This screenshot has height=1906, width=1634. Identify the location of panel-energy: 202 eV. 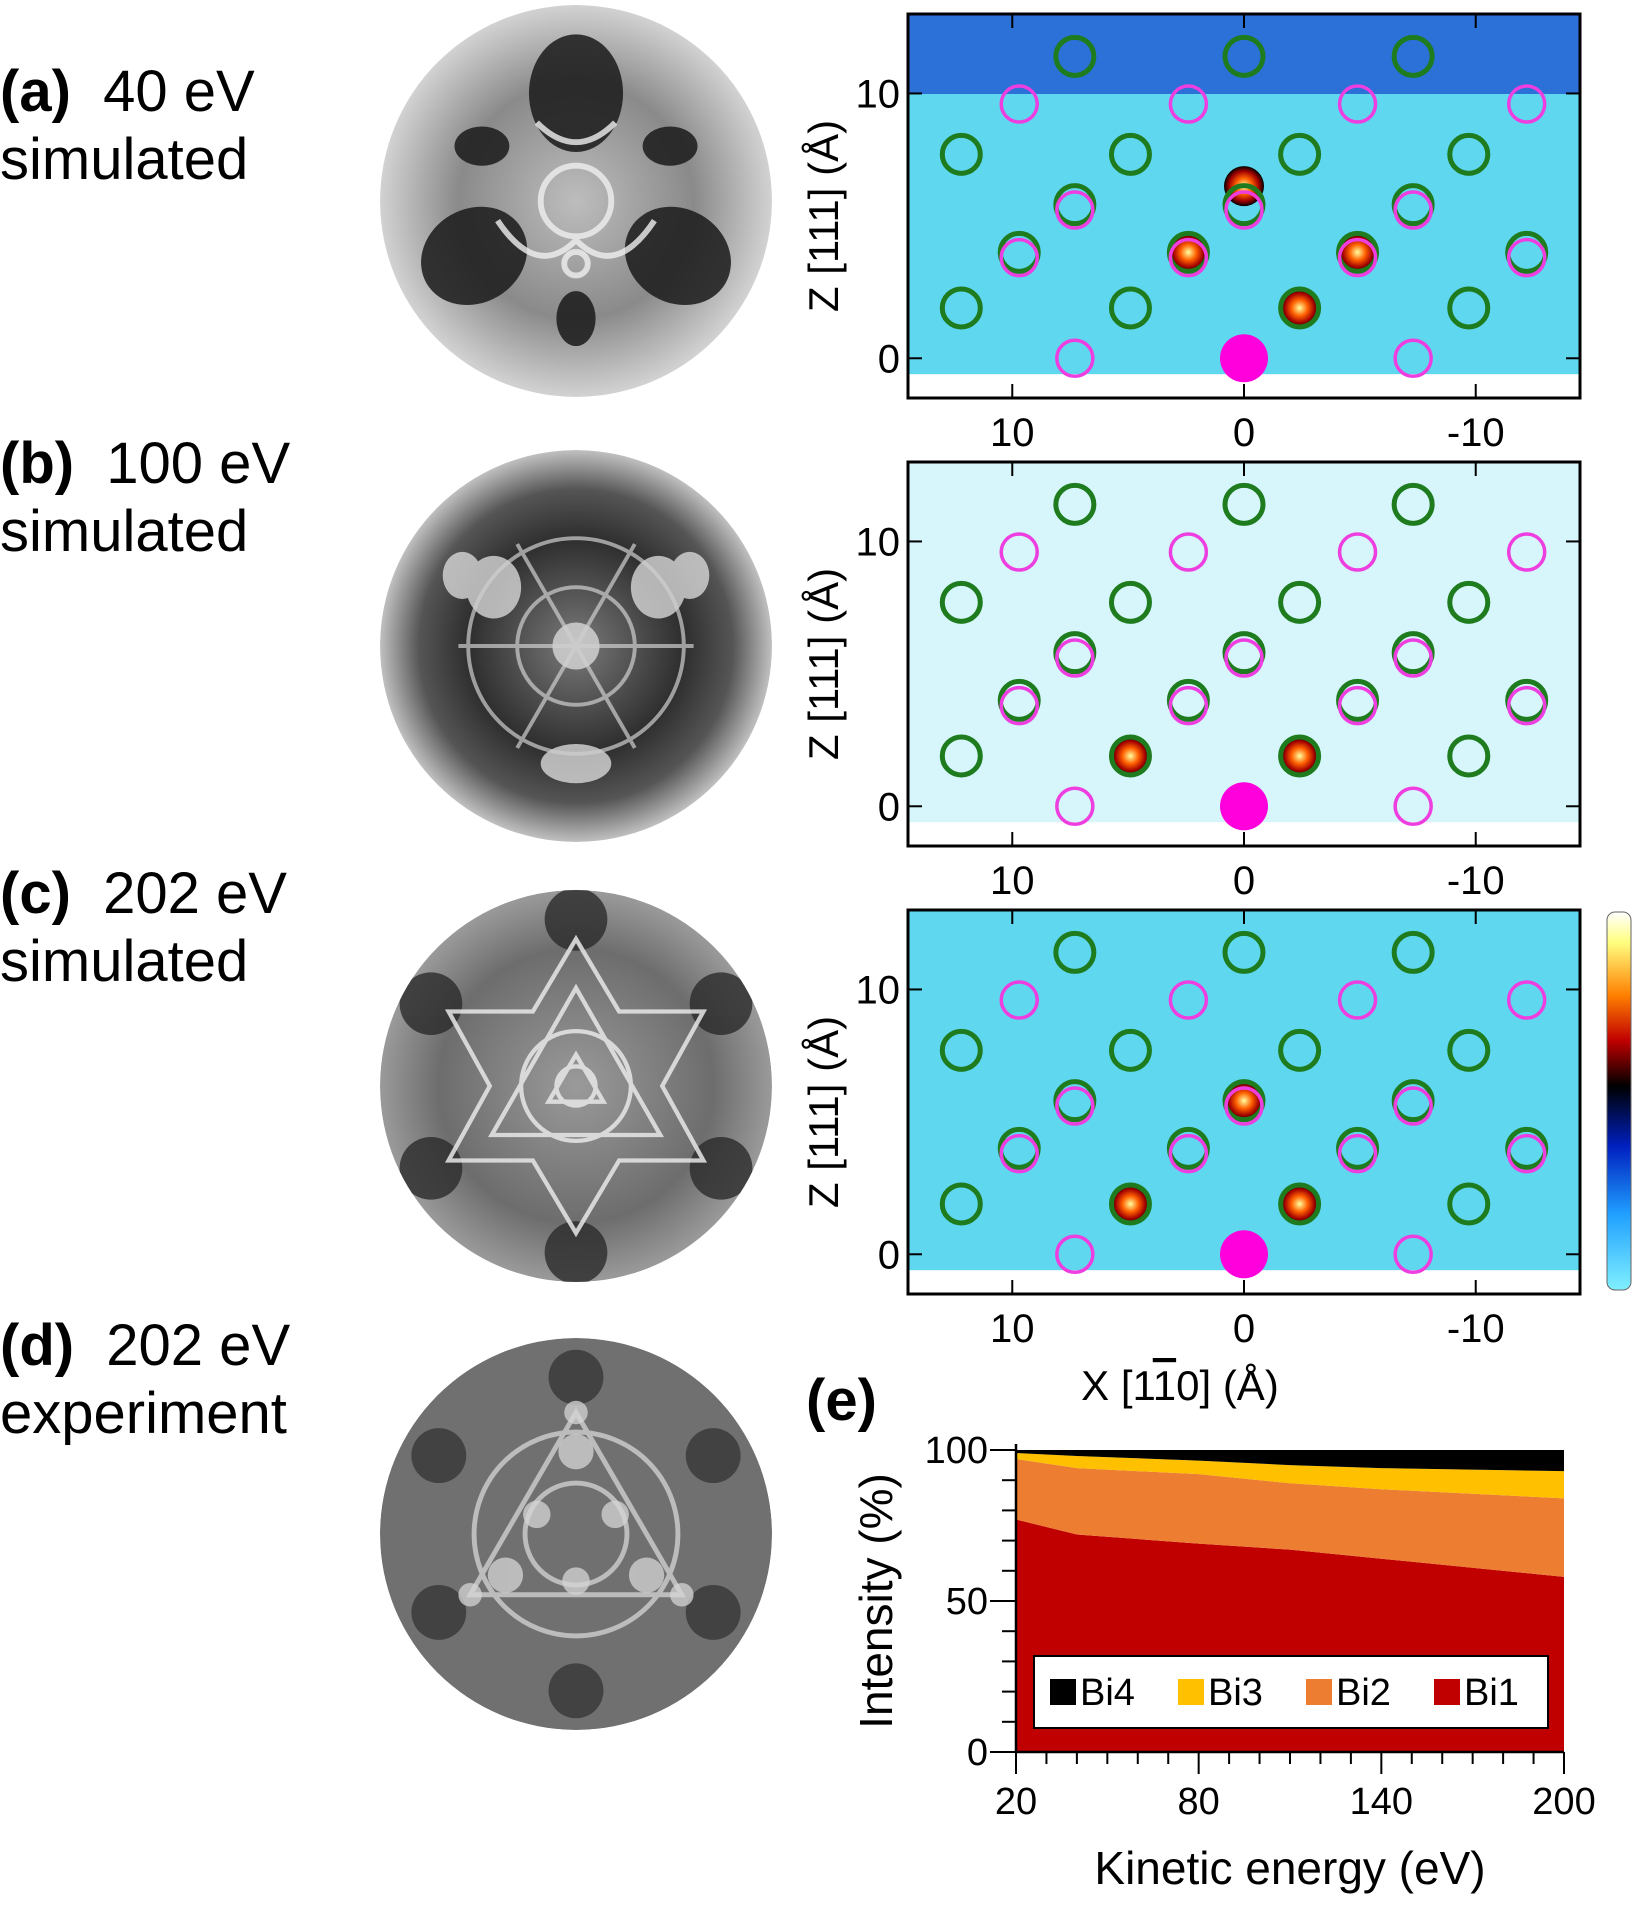
(198, 1345).